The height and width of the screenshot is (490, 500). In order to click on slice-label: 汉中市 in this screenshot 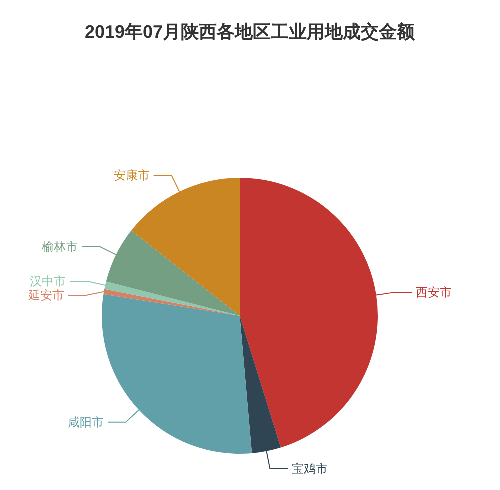, I will do `click(48, 281)`.